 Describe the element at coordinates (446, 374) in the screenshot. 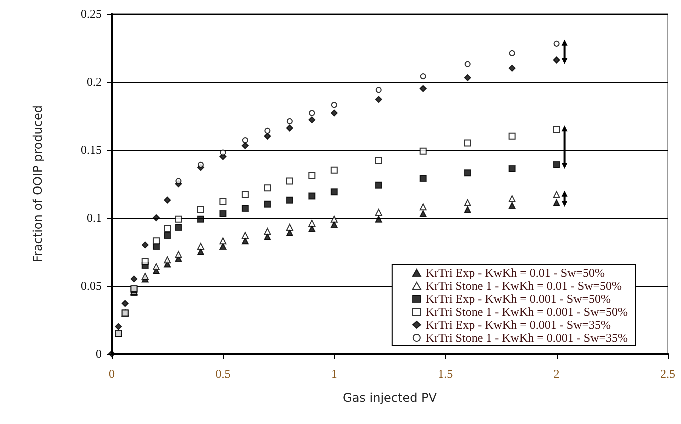

I see `x-tick-label: 1.5` at that location.